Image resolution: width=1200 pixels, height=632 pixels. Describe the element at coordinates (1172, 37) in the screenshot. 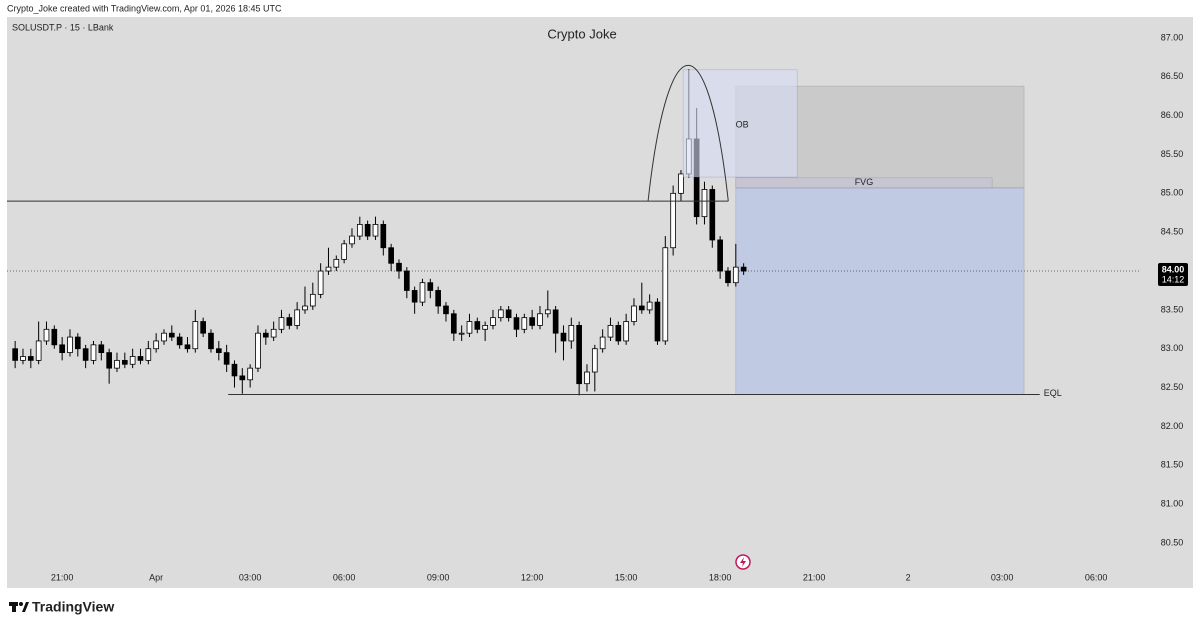

I see `y-tick-label: 87.00` at that location.